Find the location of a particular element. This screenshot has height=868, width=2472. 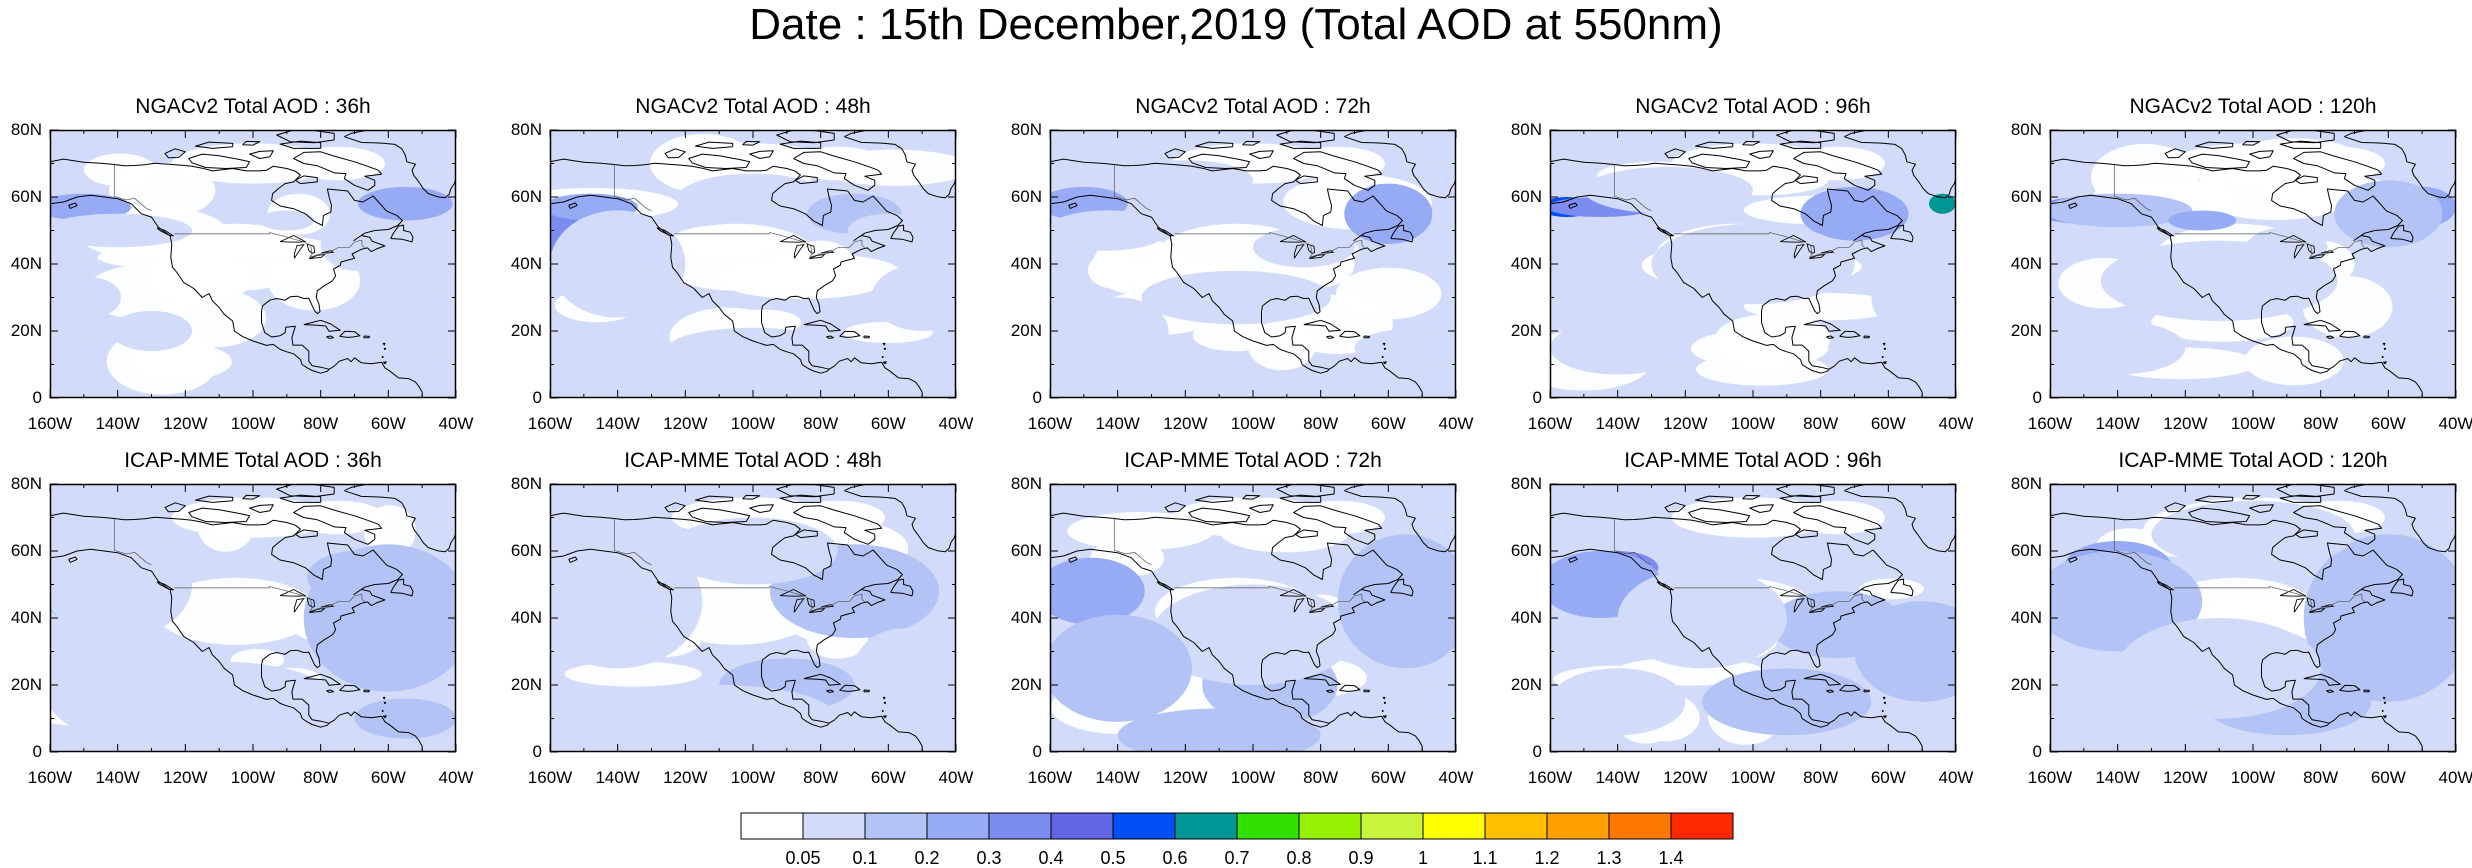

colorbar-label: 0.3 is located at coordinates (989, 858).